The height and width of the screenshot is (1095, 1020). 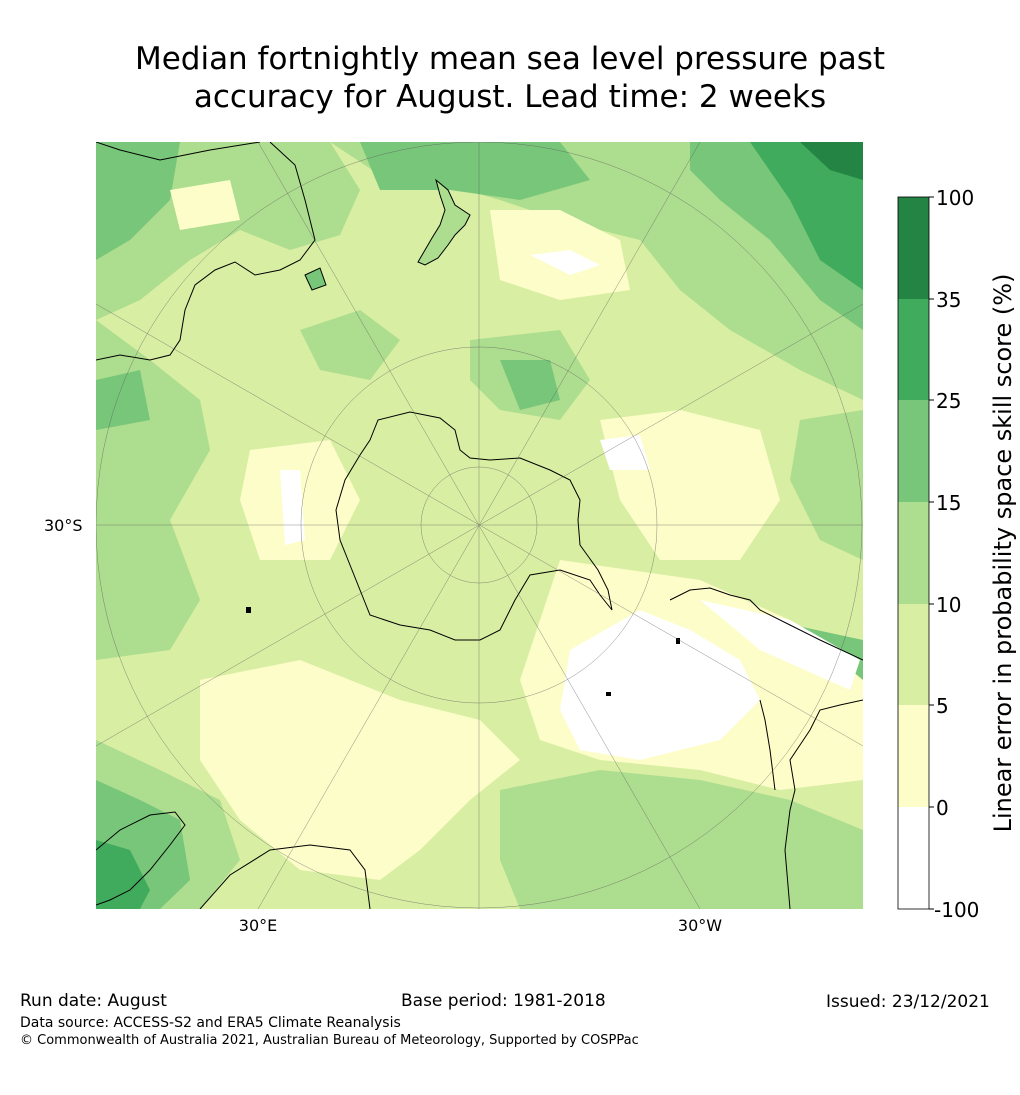 I want to click on lon-label-30w: 30°W, so click(x=700, y=925).